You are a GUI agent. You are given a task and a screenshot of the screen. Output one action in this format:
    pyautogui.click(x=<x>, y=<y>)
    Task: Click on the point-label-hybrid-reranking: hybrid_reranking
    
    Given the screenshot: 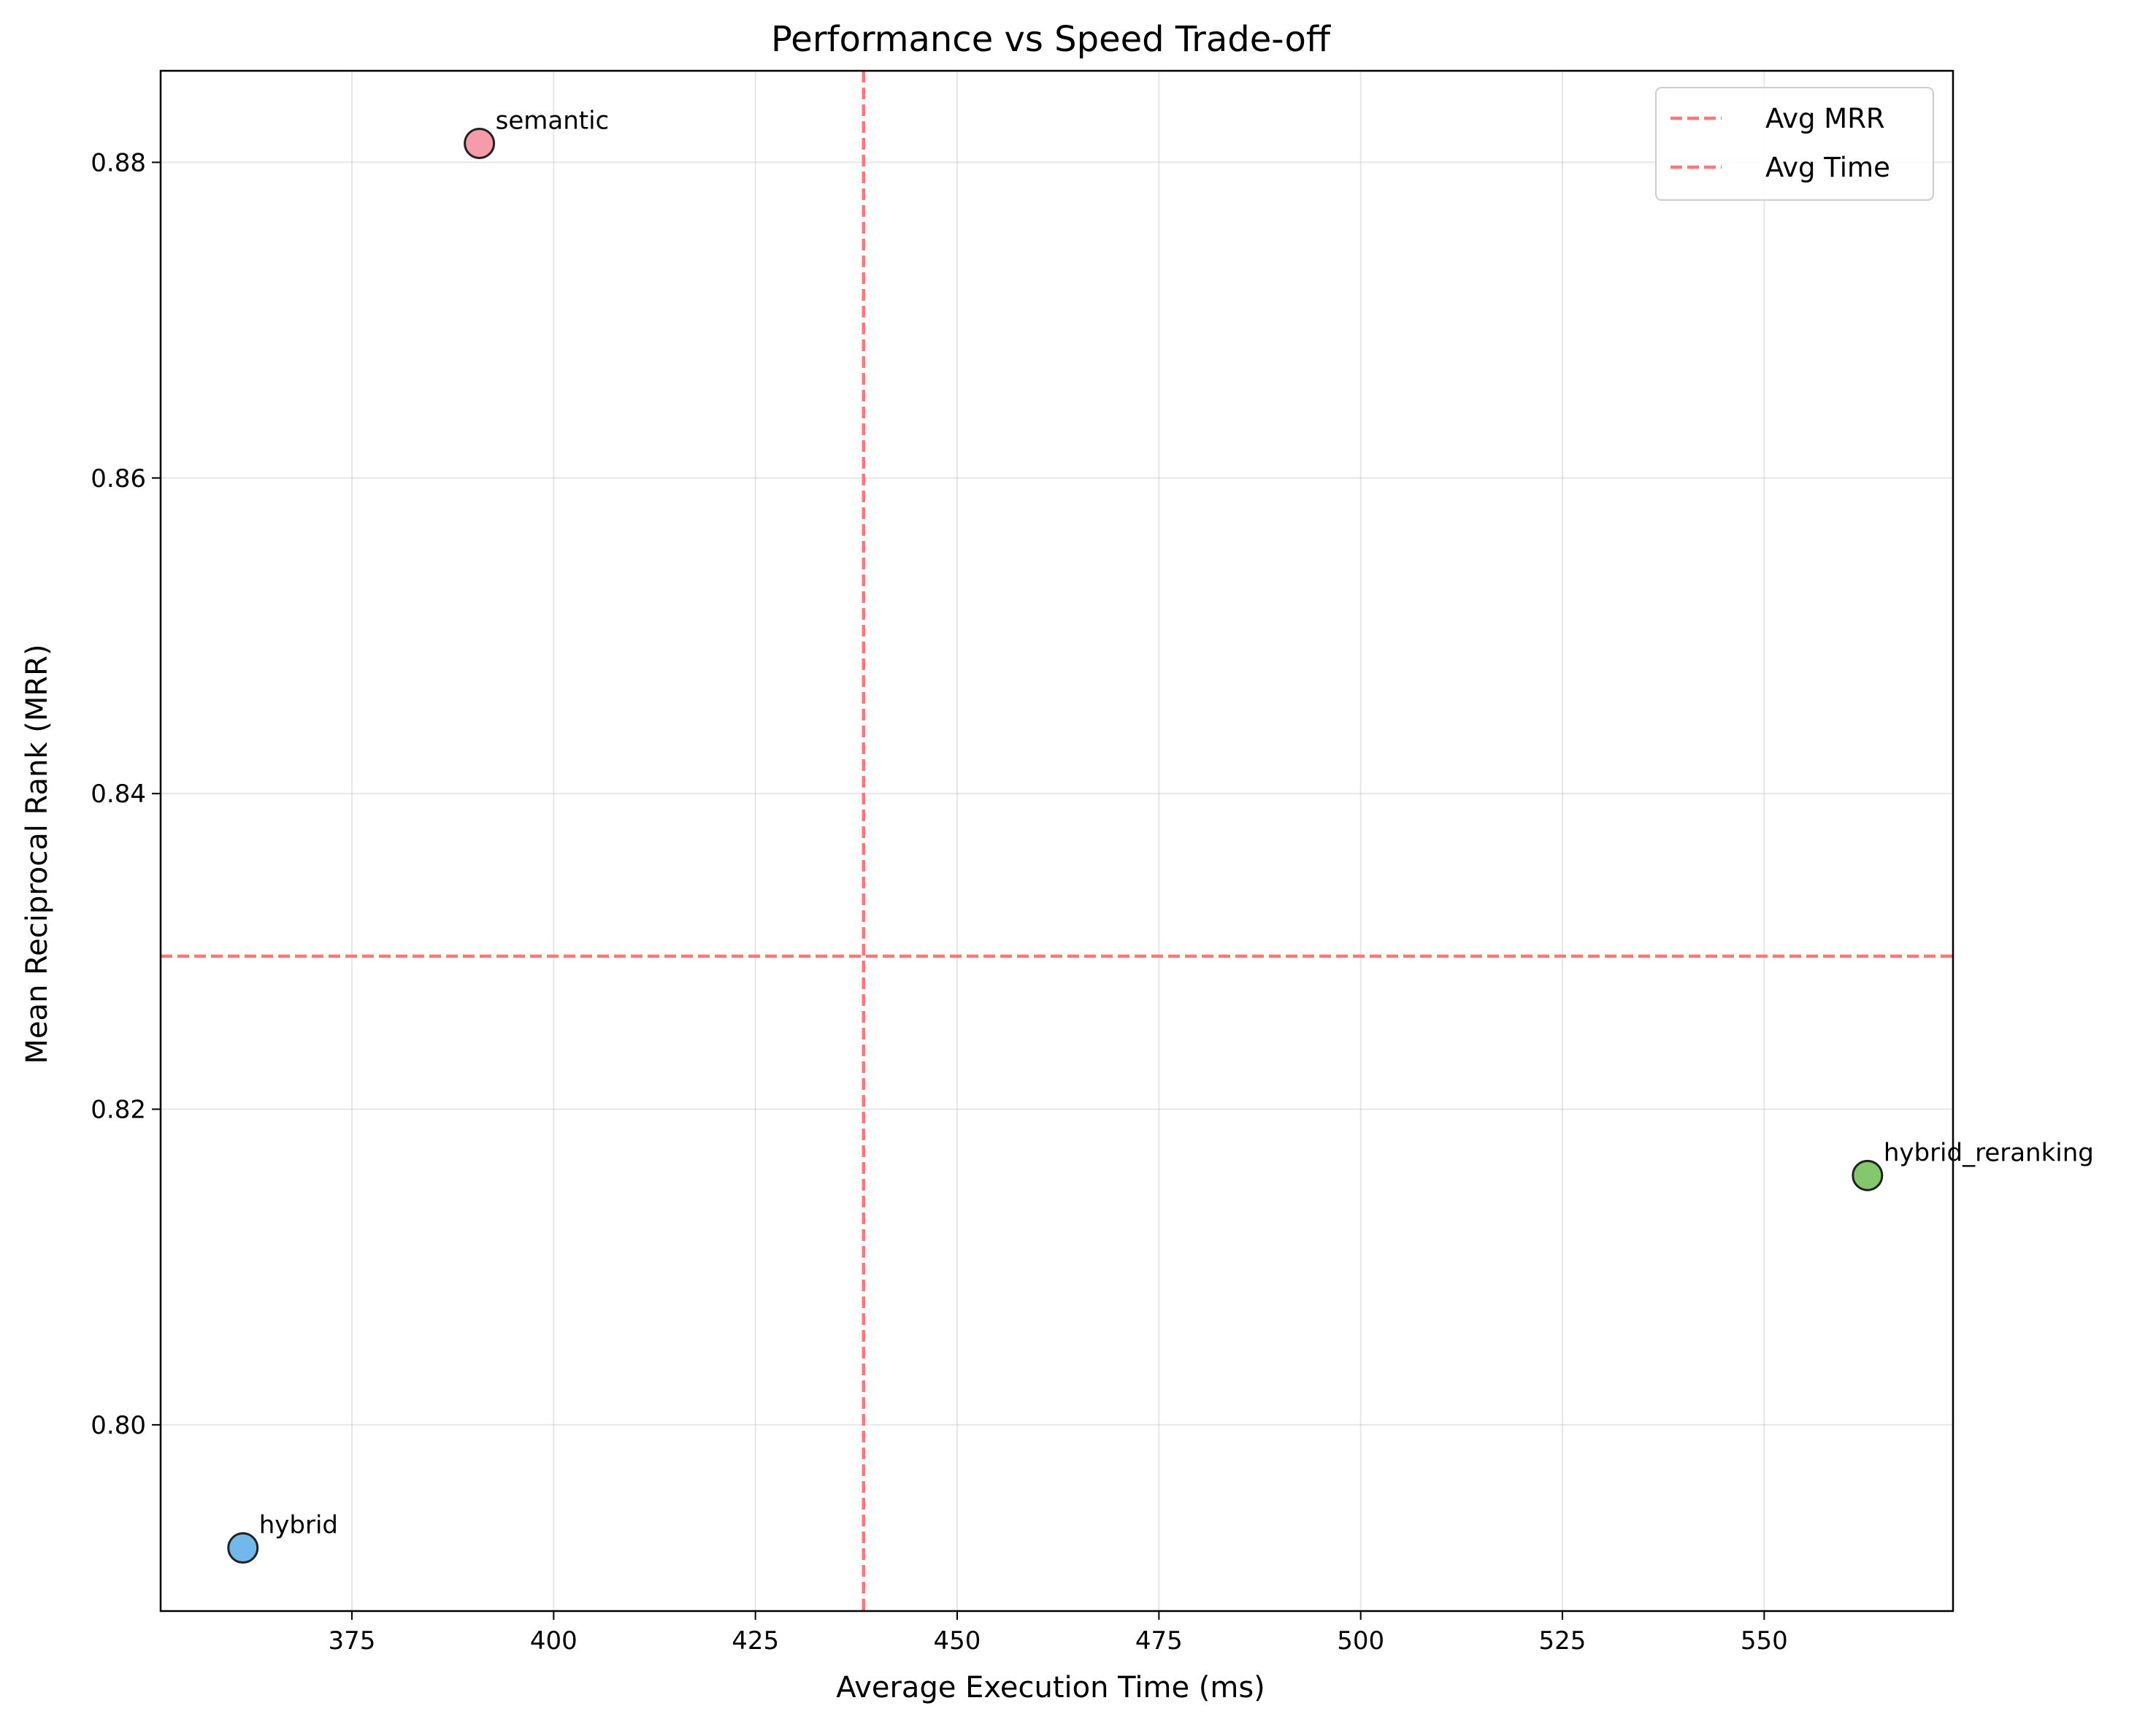 What is the action you would take?
    pyautogui.click(x=1989, y=1152)
    